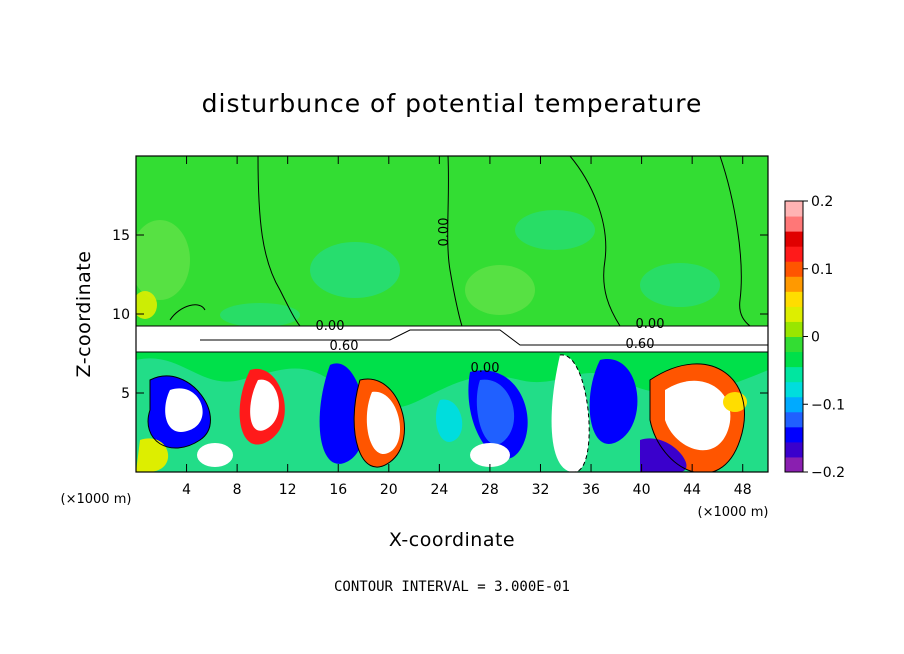  Describe the element at coordinates (186, 490) in the screenshot. I see `x-tick-label: 4` at that location.